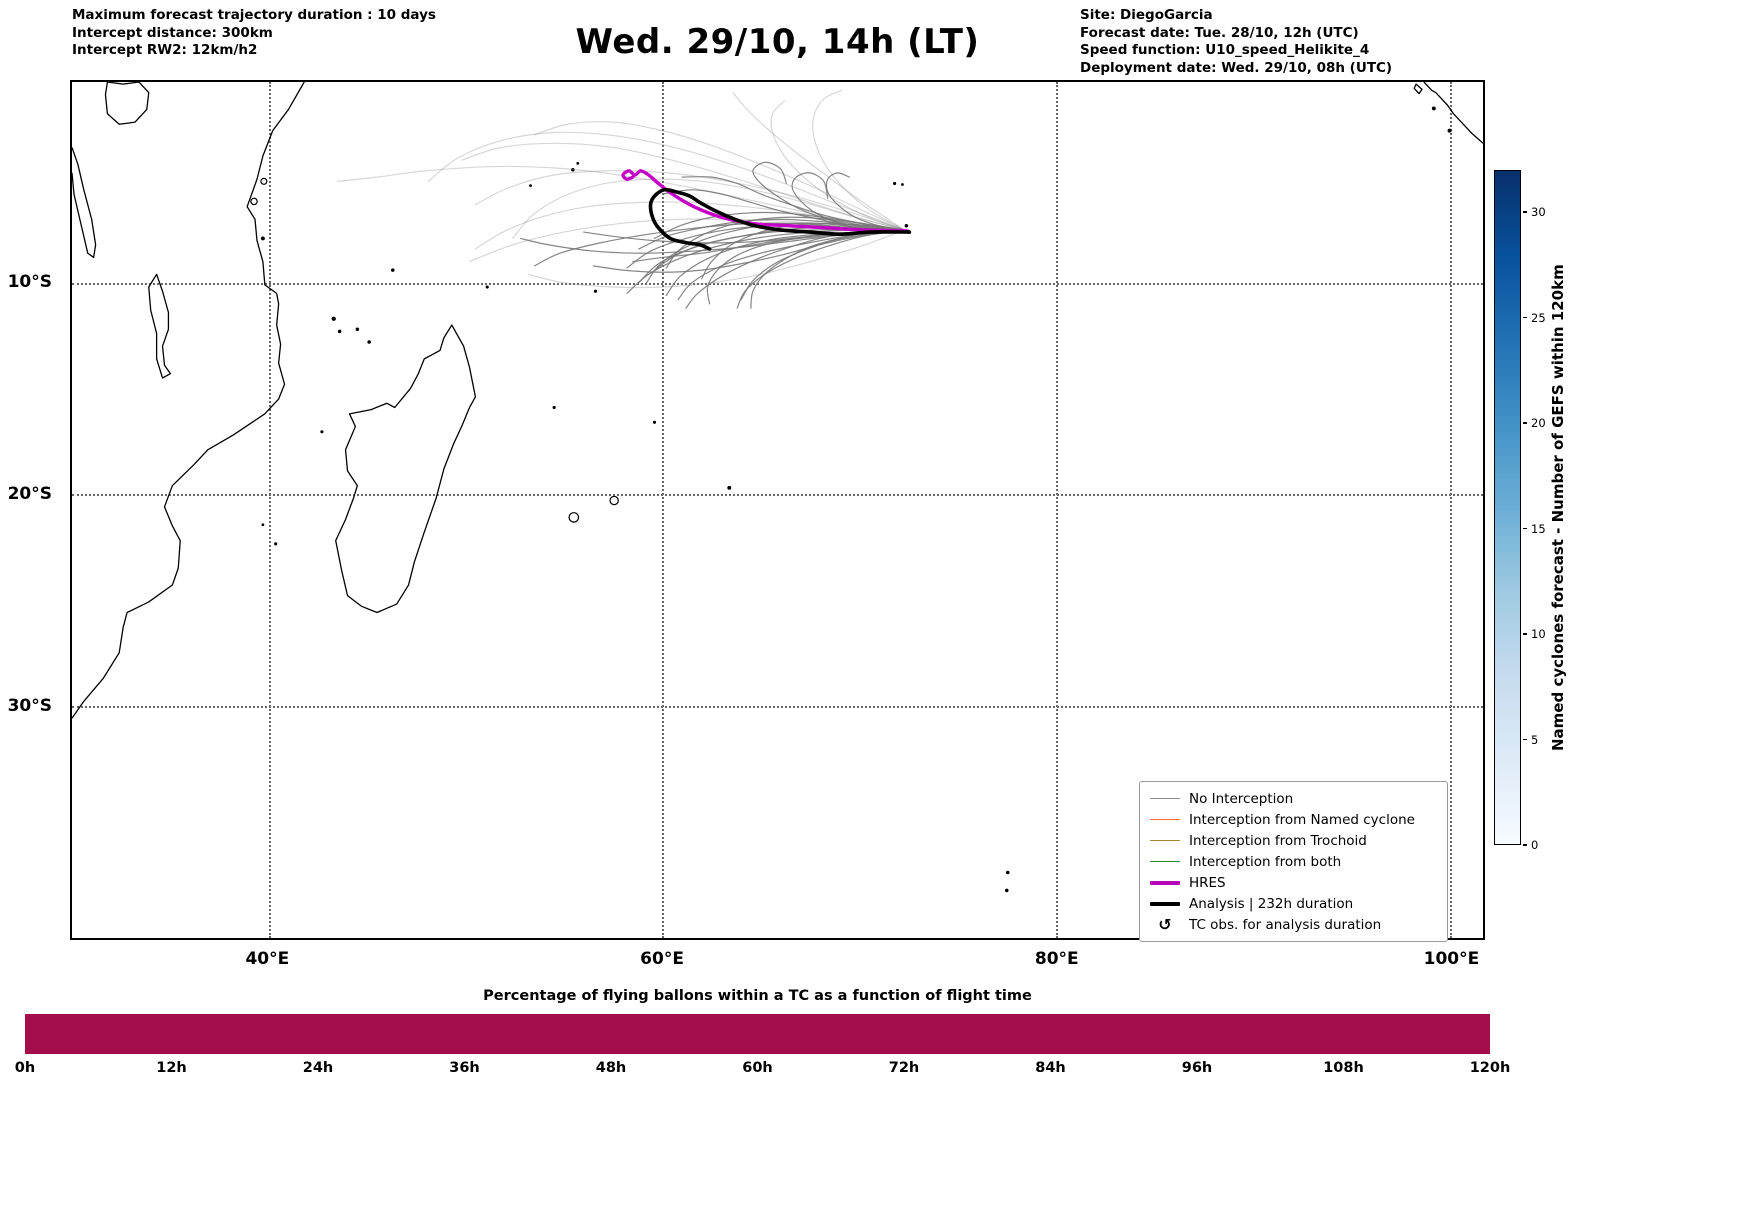 The image size is (1752, 1213). Describe the element at coordinates (614, 500) in the screenshot. I see `island-mauritius` at that location.